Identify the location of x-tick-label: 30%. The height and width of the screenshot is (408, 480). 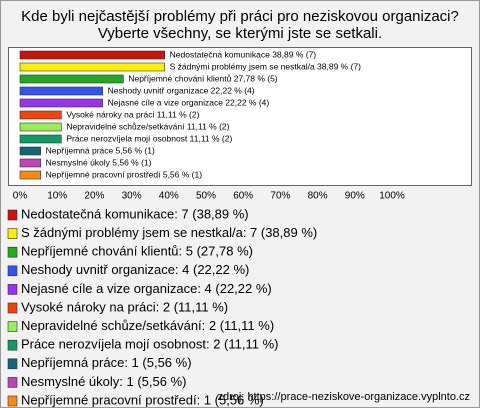
(132, 196).